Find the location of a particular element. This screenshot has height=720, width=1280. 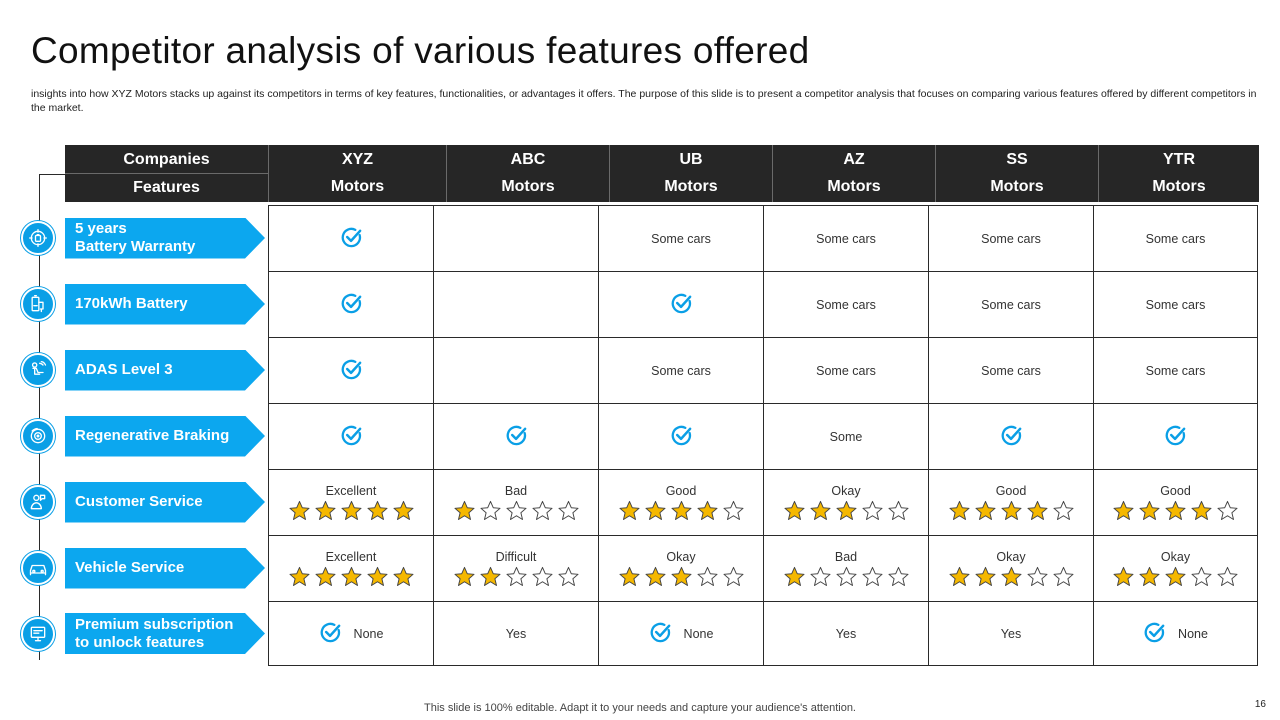

grid-cell: None is located at coordinates (351, 633).